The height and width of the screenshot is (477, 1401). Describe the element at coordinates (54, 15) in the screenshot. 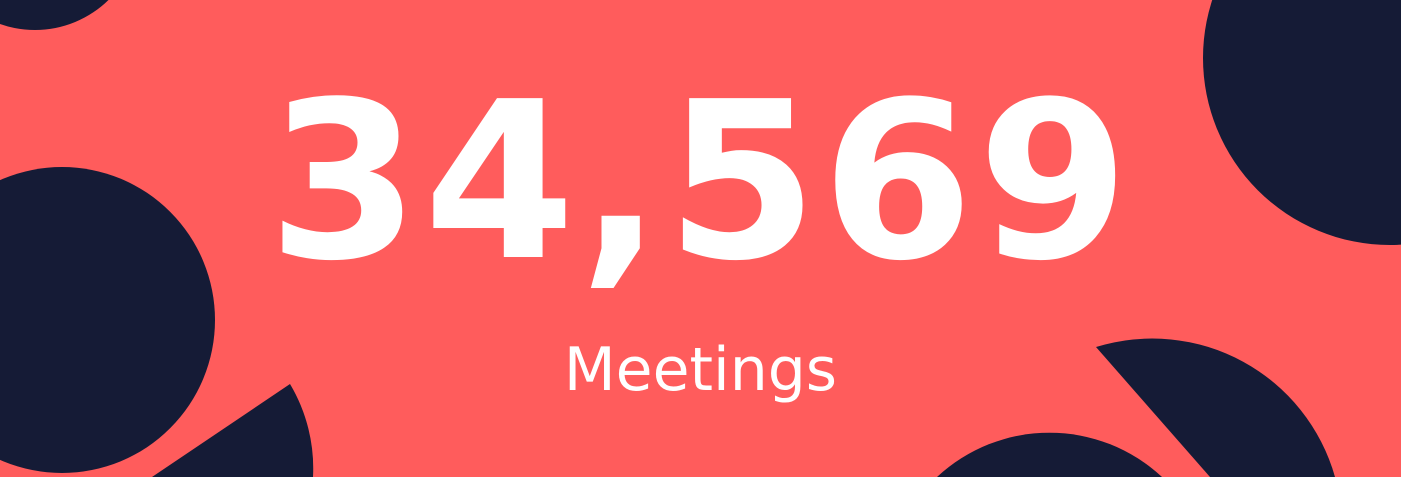

I see `top-left-circle` at that location.